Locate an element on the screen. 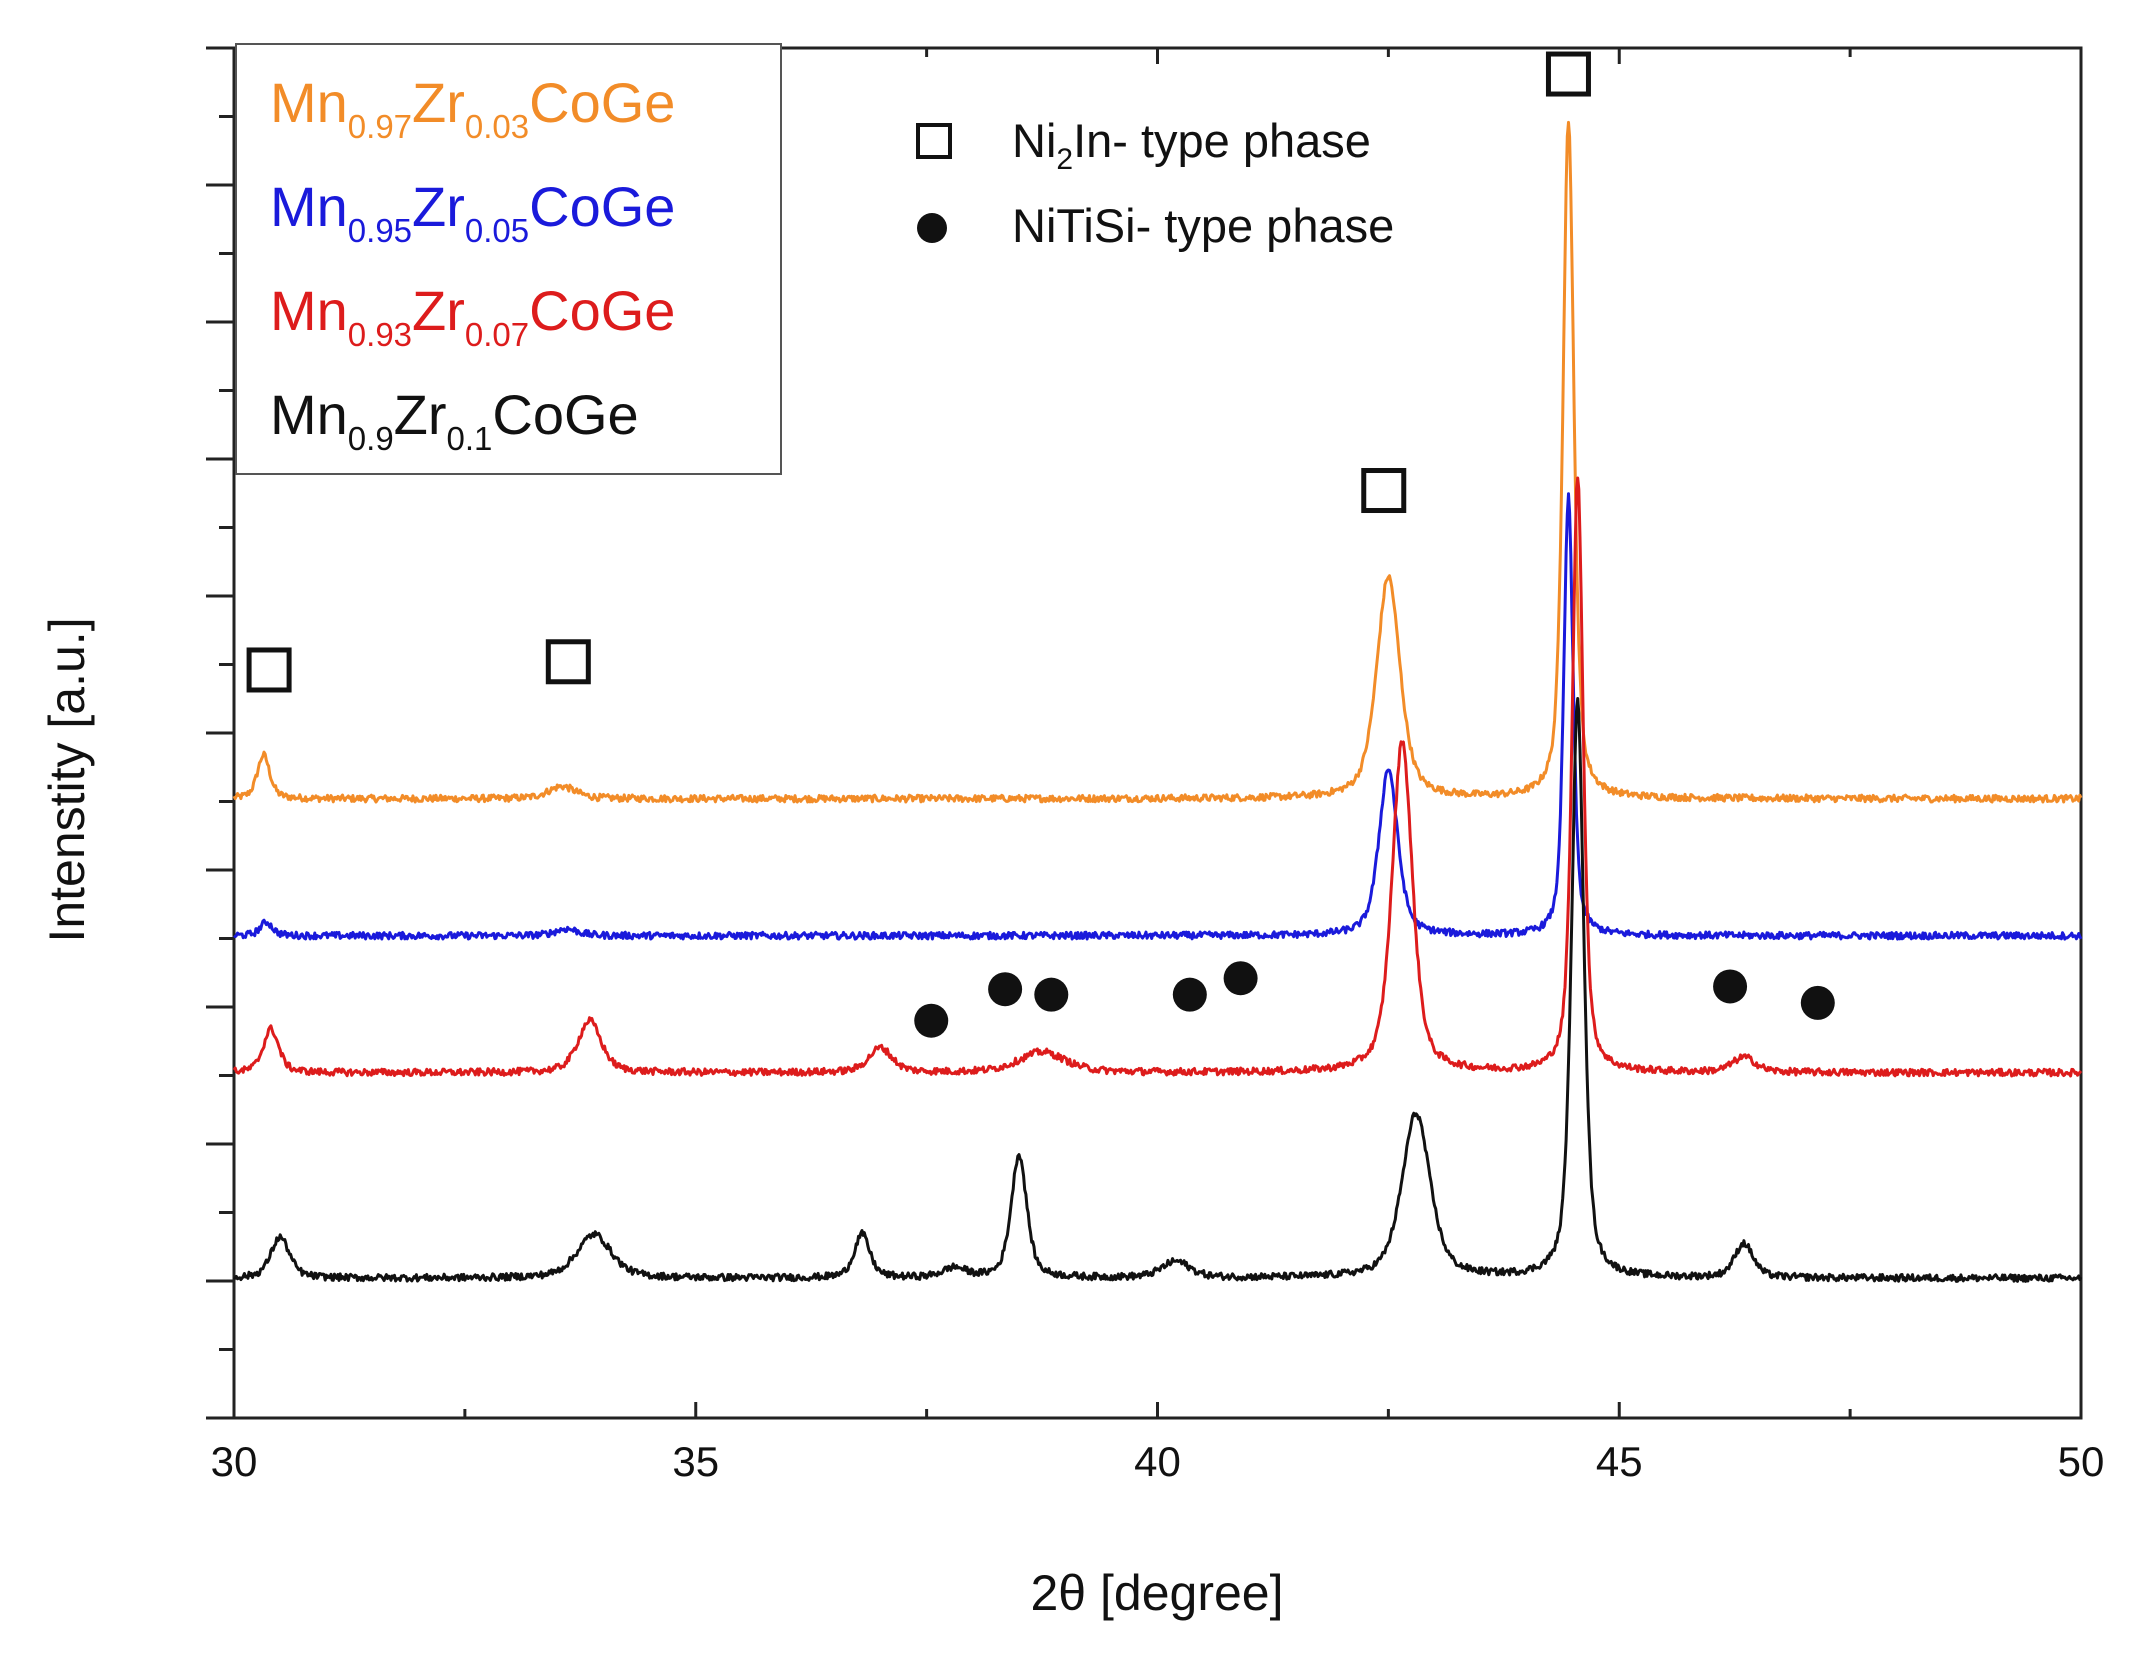 The width and height of the screenshot is (2134, 1658). legend-subscript: 0.07 is located at coordinates (497, 334).